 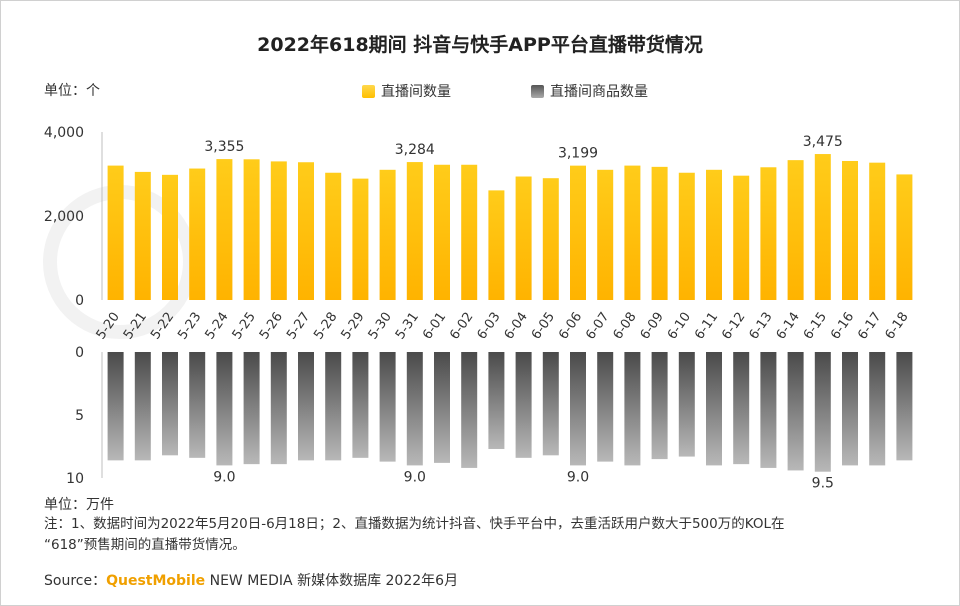 I want to click on x-tick-label-5-24: 5-24, so click(x=216, y=326).